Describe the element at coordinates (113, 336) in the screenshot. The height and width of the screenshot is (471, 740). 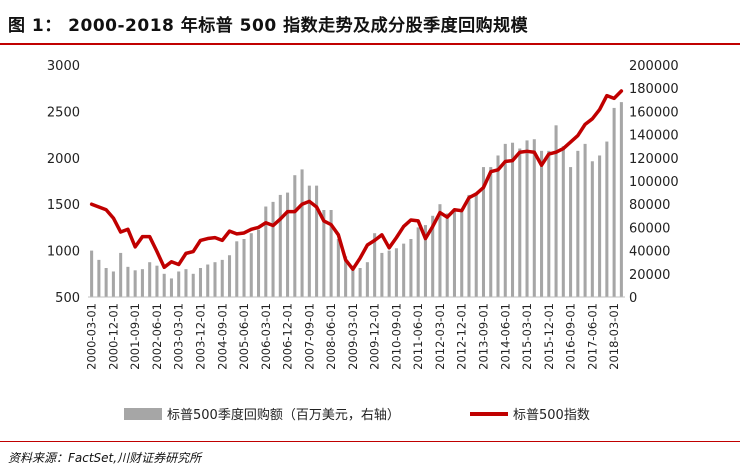
I see `x-tick-label: 2000-12-01` at that location.